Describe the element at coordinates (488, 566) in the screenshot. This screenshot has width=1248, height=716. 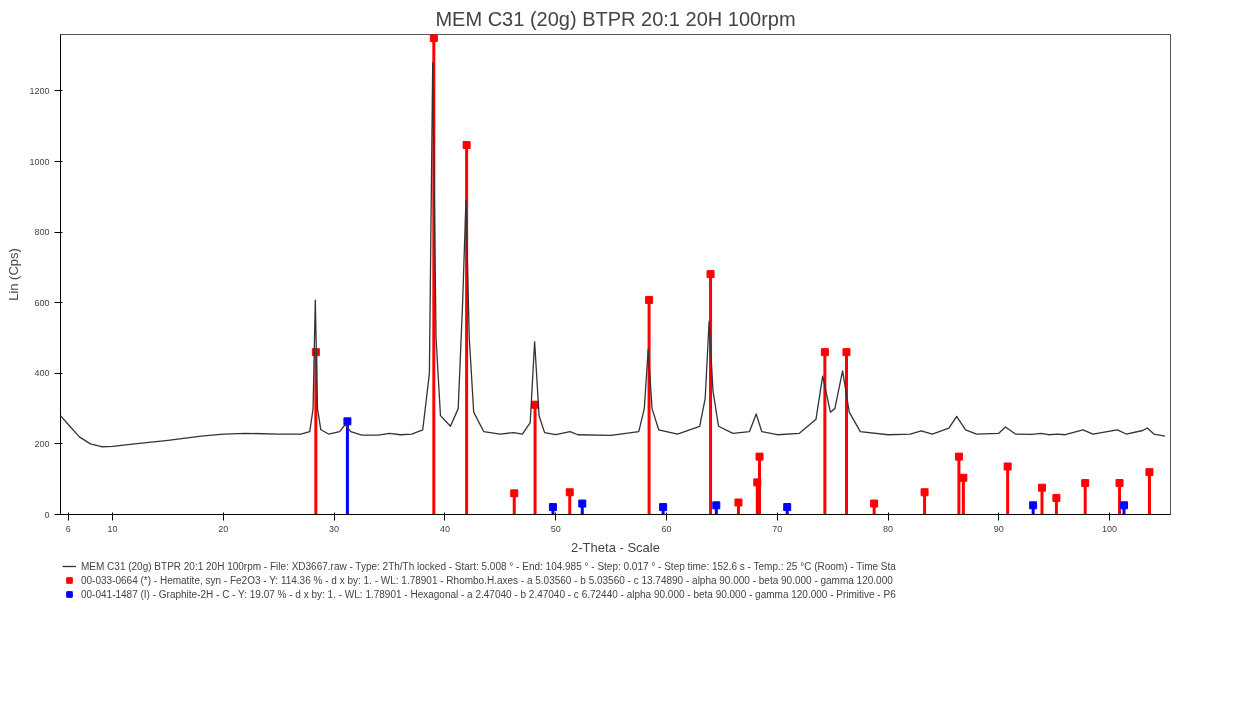
I see `legend-label: MEM C31 (20g) BTPR 20:1 20H 100rpm - File: XD3667.raw - Type: 2Th/Th locked - Start: 5.008 ° - End: 104.985 ° - Step: 0.017 ° - Step time: 152.6 s - Temp.: 25 °C (Room) - Time Sta` at that location.